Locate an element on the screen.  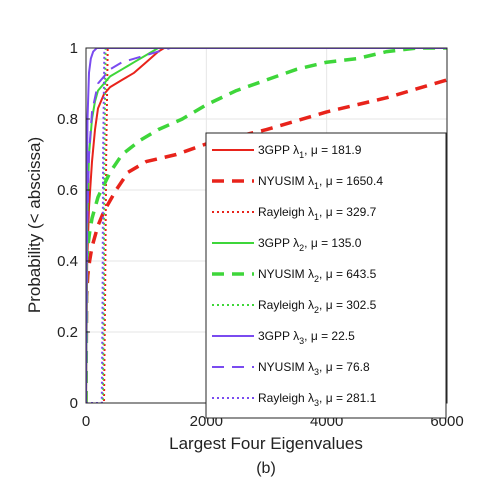
x-axis-label: Largest Four Eigenvalues is located at coordinates (266, 443).